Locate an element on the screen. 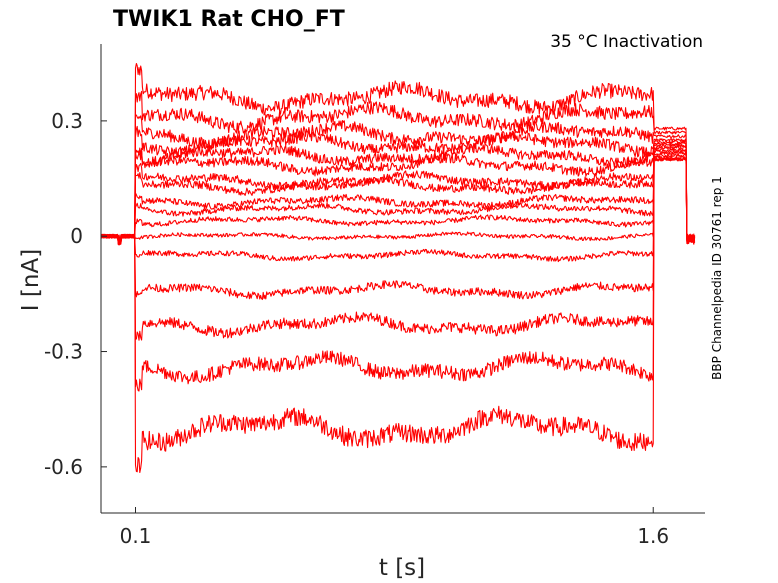 This screenshot has height=583, width=778. x-axis-label: t [s] is located at coordinates (402, 568).